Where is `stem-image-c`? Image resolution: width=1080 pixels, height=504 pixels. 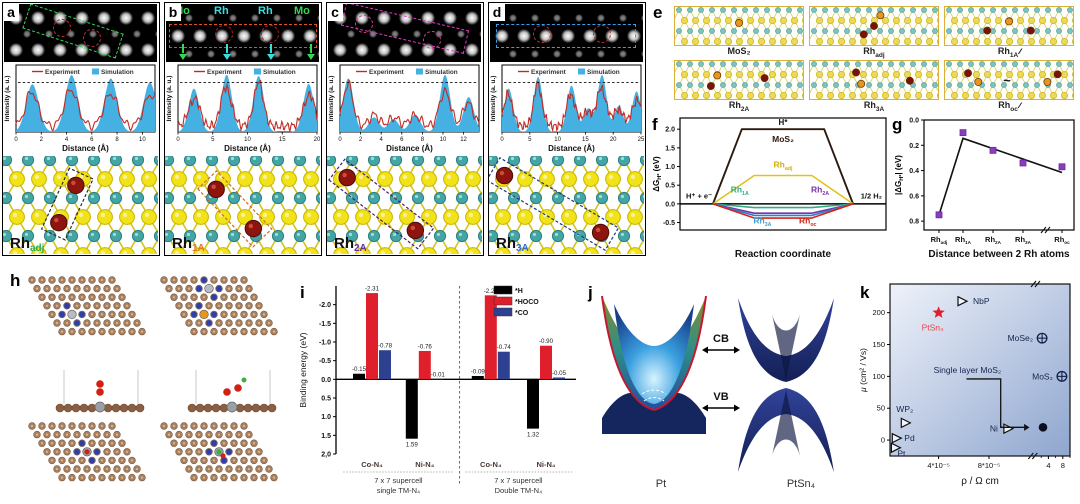 stem-image-c is located at coordinates (404, 33).